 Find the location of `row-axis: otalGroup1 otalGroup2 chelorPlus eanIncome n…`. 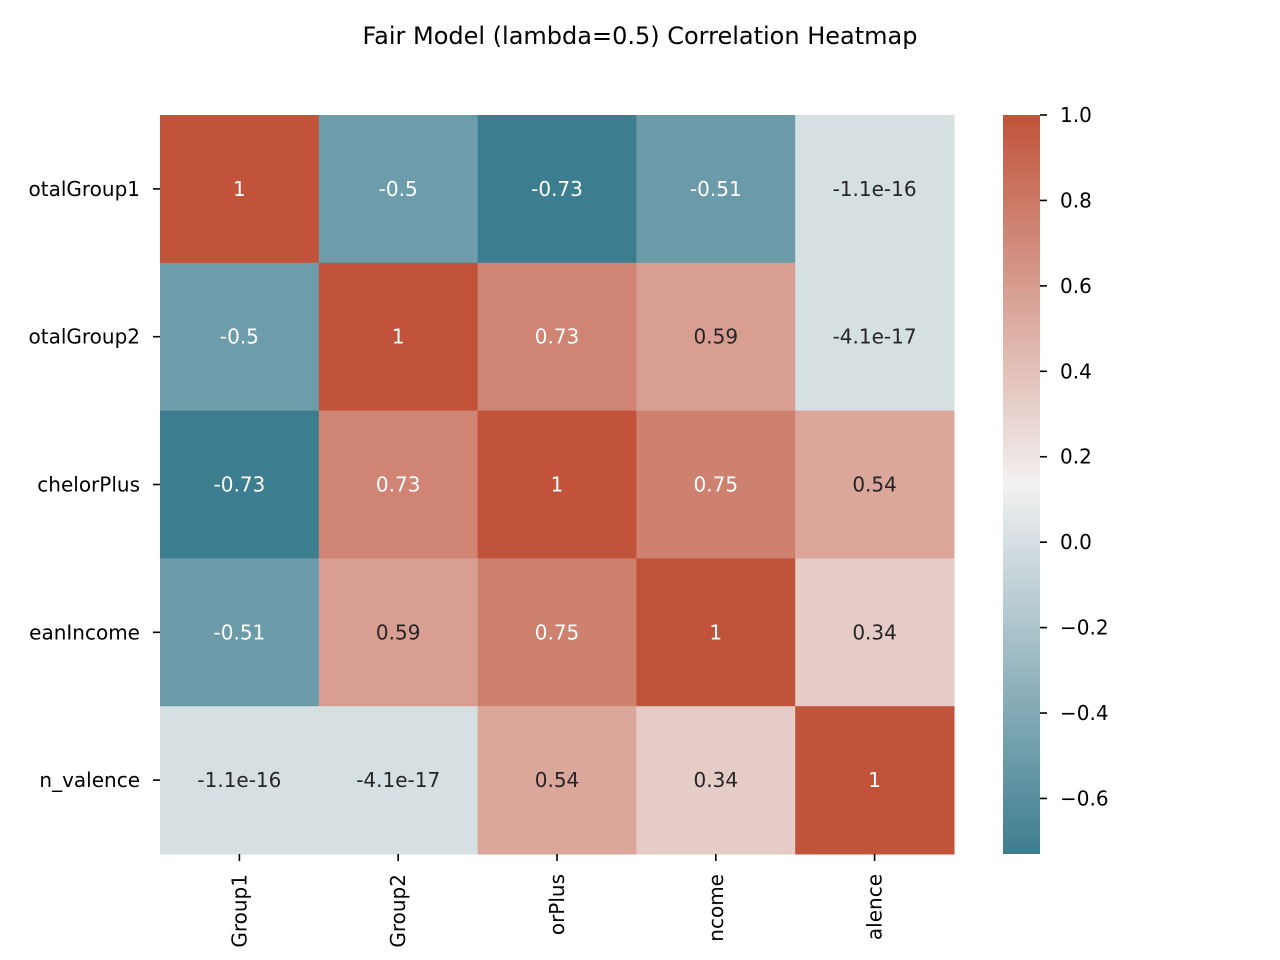

row-axis: otalGroup1 otalGroup2 chelorPlus eanIncome n… is located at coordinates (94, 484).